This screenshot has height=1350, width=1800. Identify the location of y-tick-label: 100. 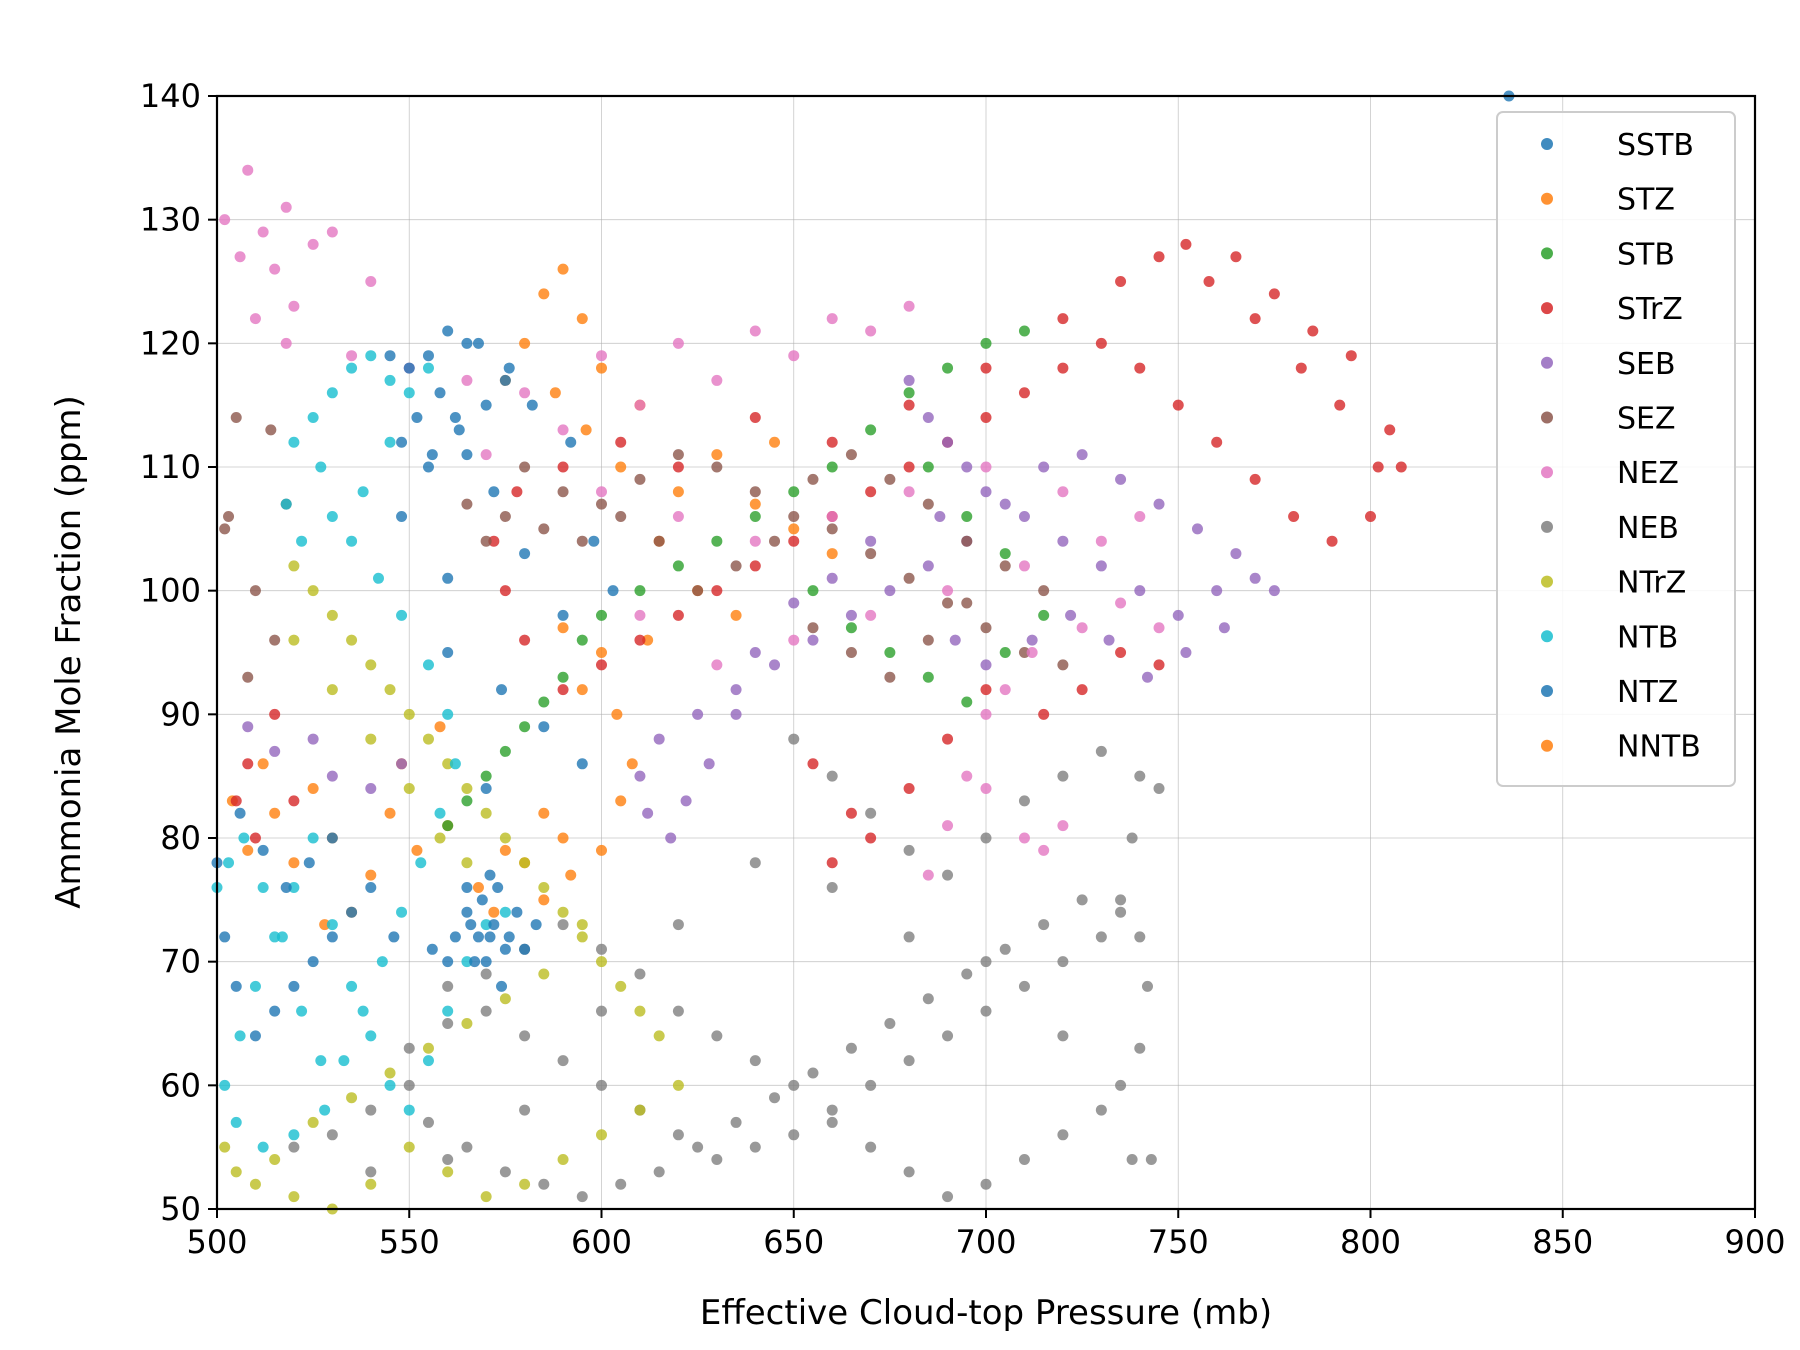
(170, 591).